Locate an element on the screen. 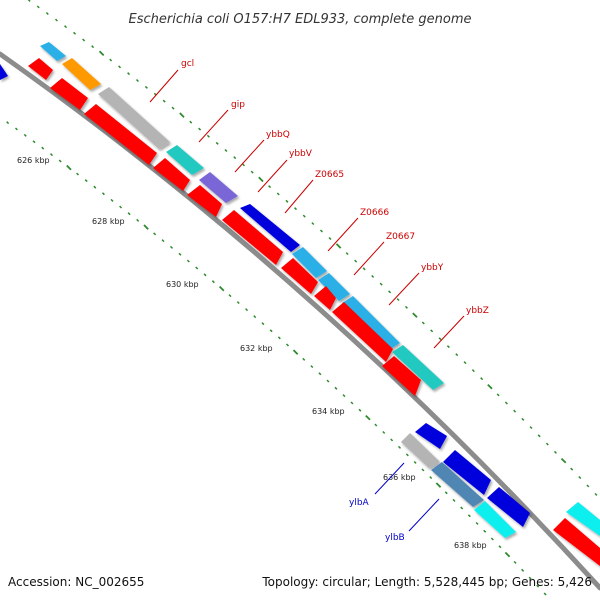  gene-block-purple is located at coordinates (218, 187).